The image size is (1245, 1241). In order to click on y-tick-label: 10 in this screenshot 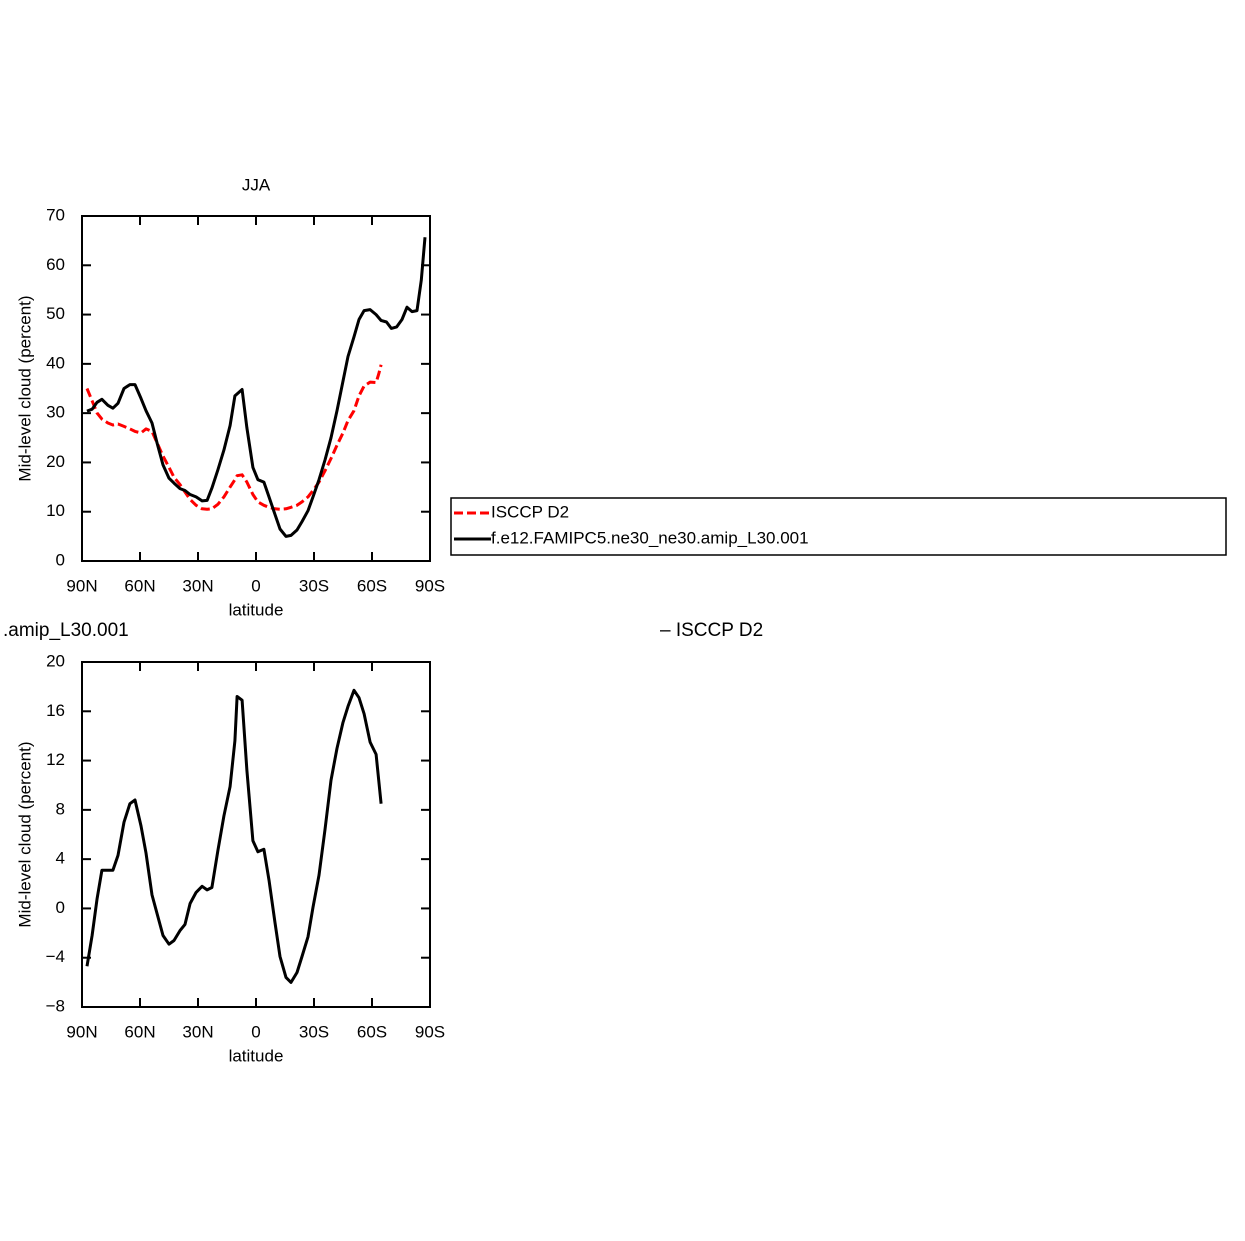, I will do `click(55, 510)`.